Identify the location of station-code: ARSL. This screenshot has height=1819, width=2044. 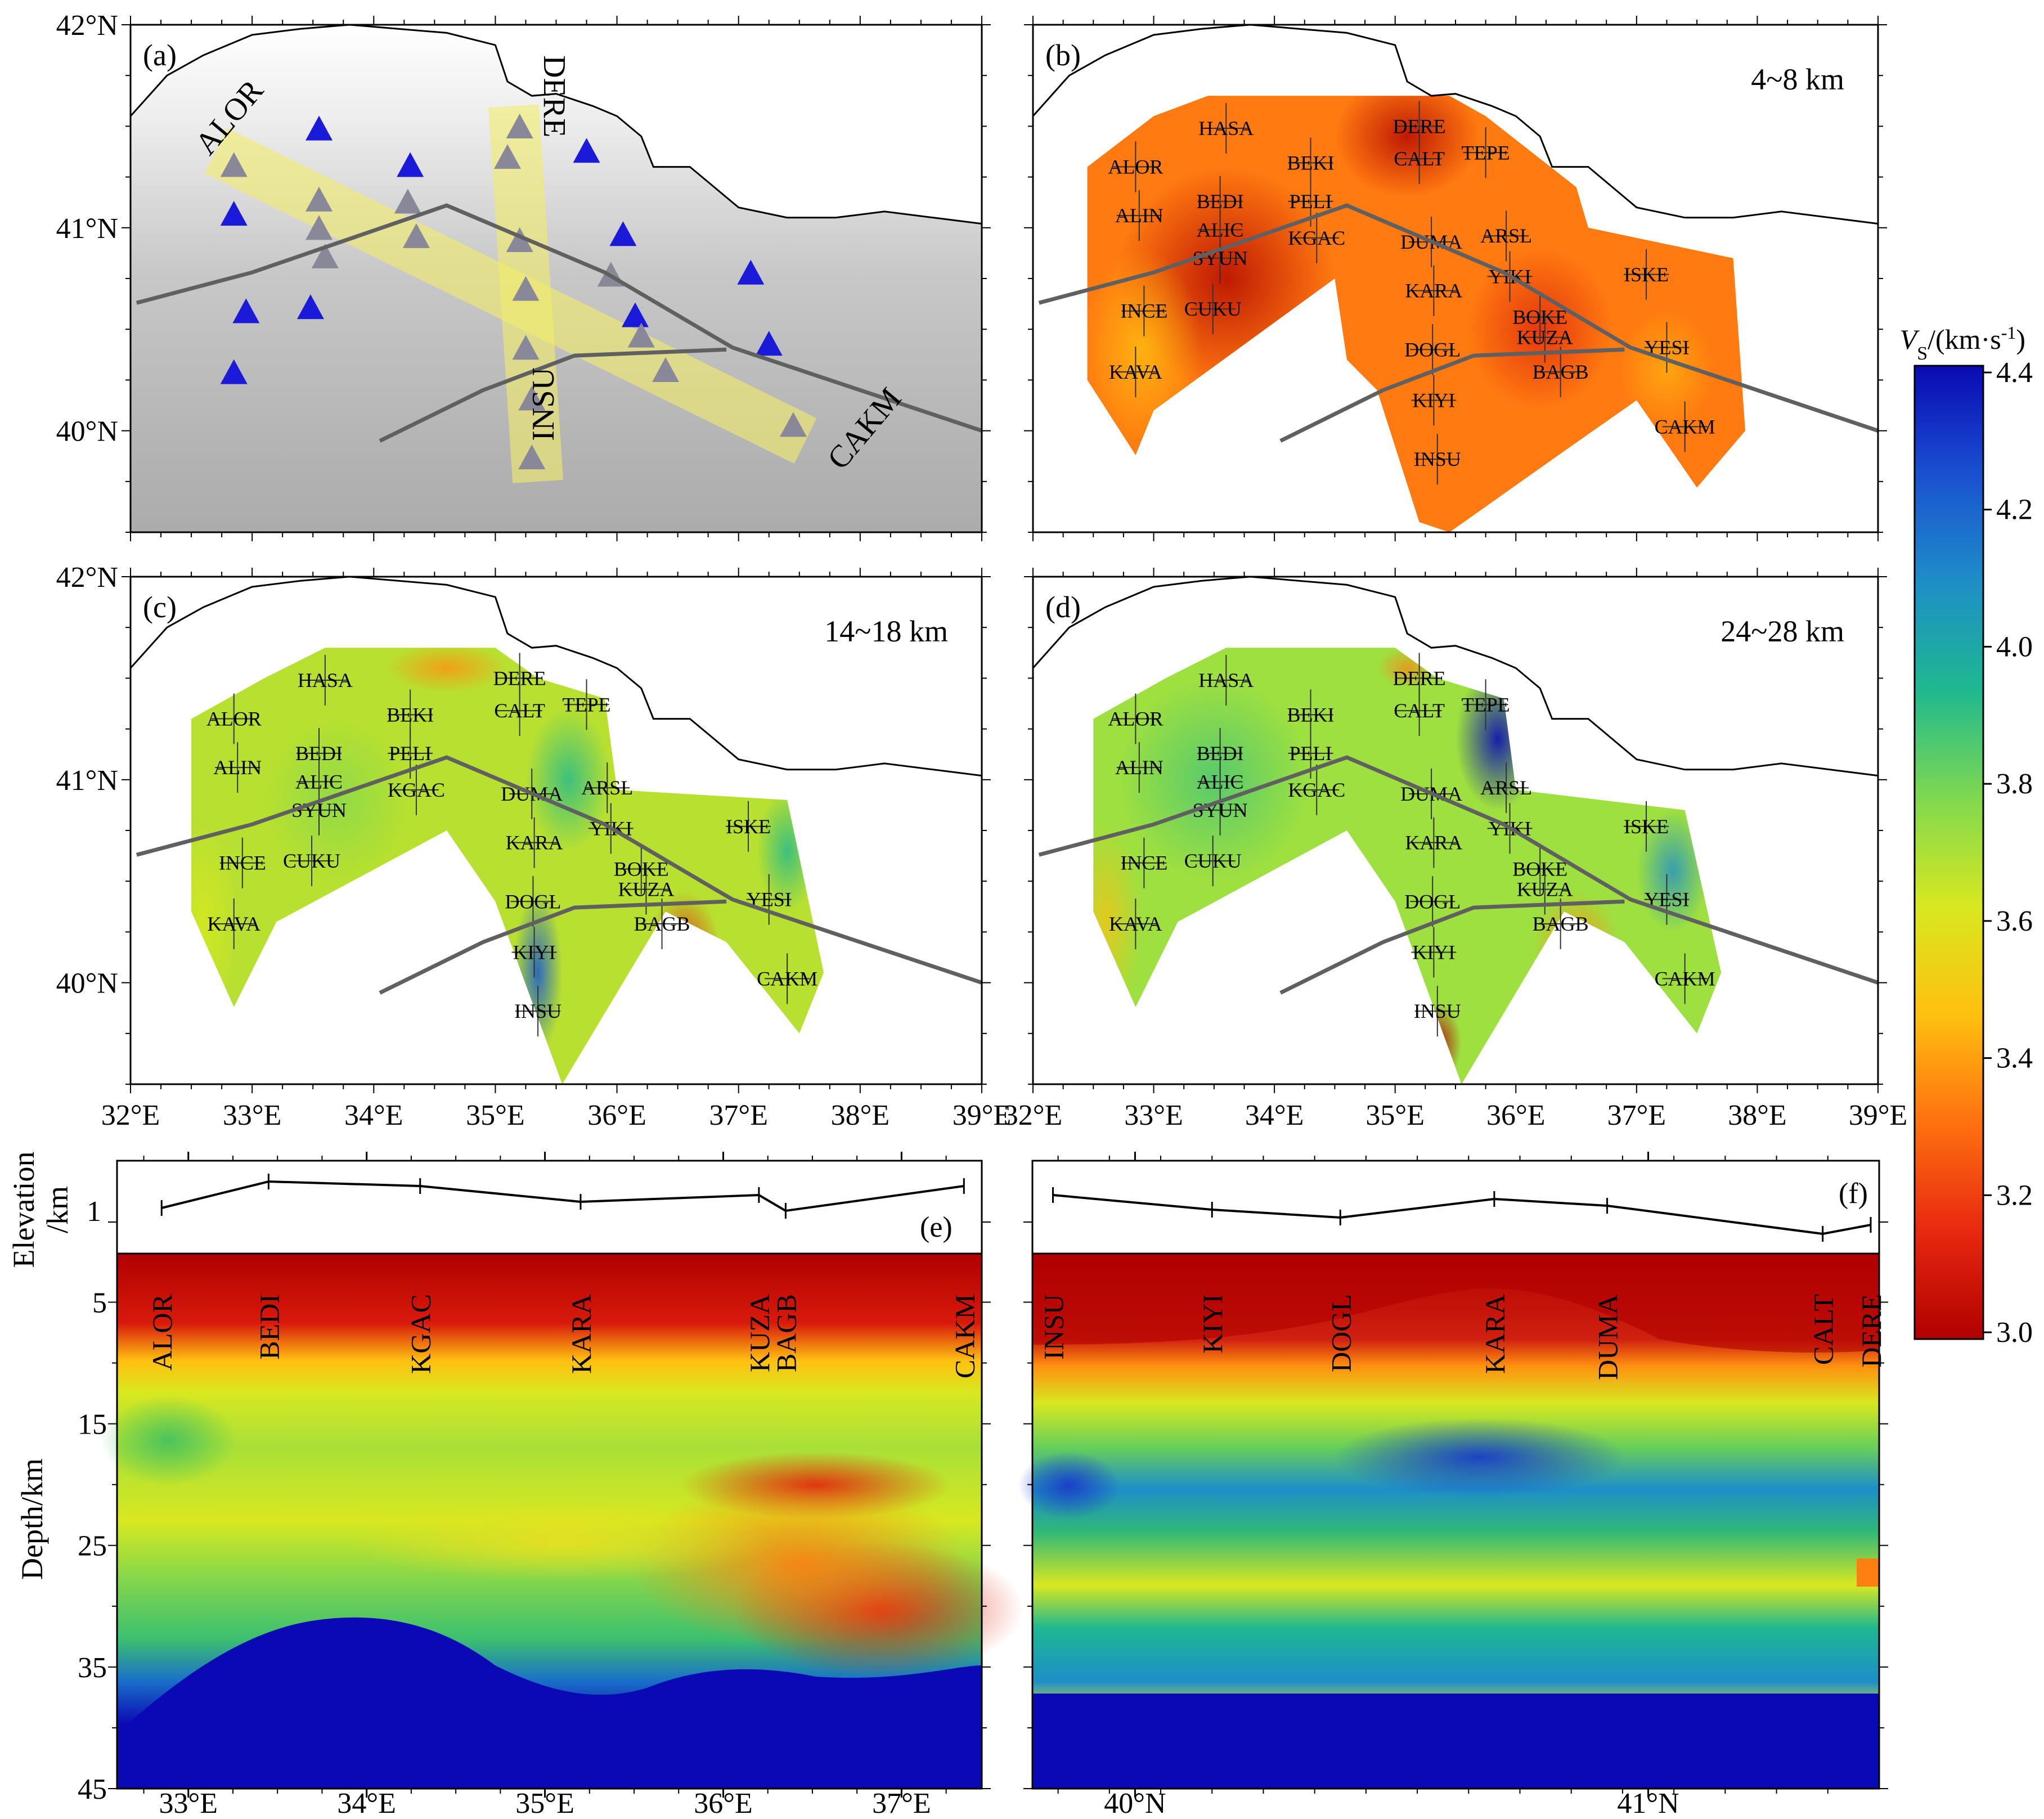
(1506, 787).